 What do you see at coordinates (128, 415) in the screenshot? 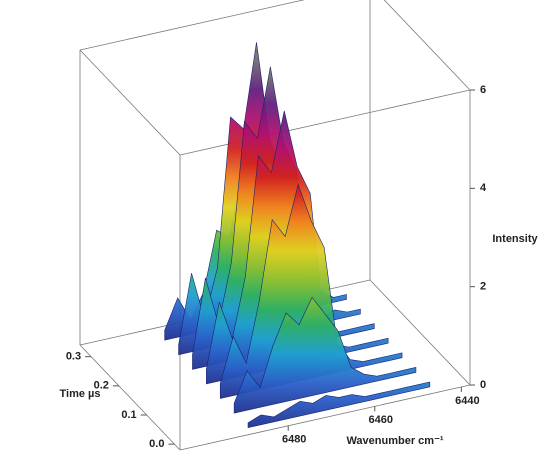
I see `y-tick-label: 0.1` at bounding box center [128, 415].